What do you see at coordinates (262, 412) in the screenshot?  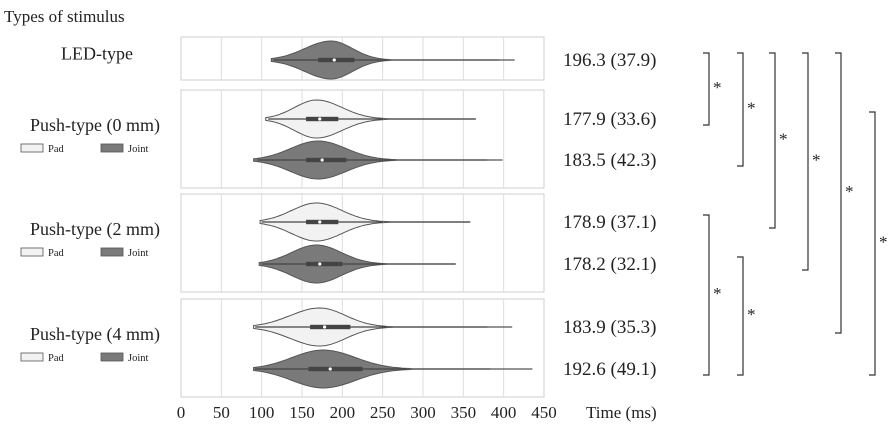 I see `x-tick-label: 100` at bounding box center [262, 412].